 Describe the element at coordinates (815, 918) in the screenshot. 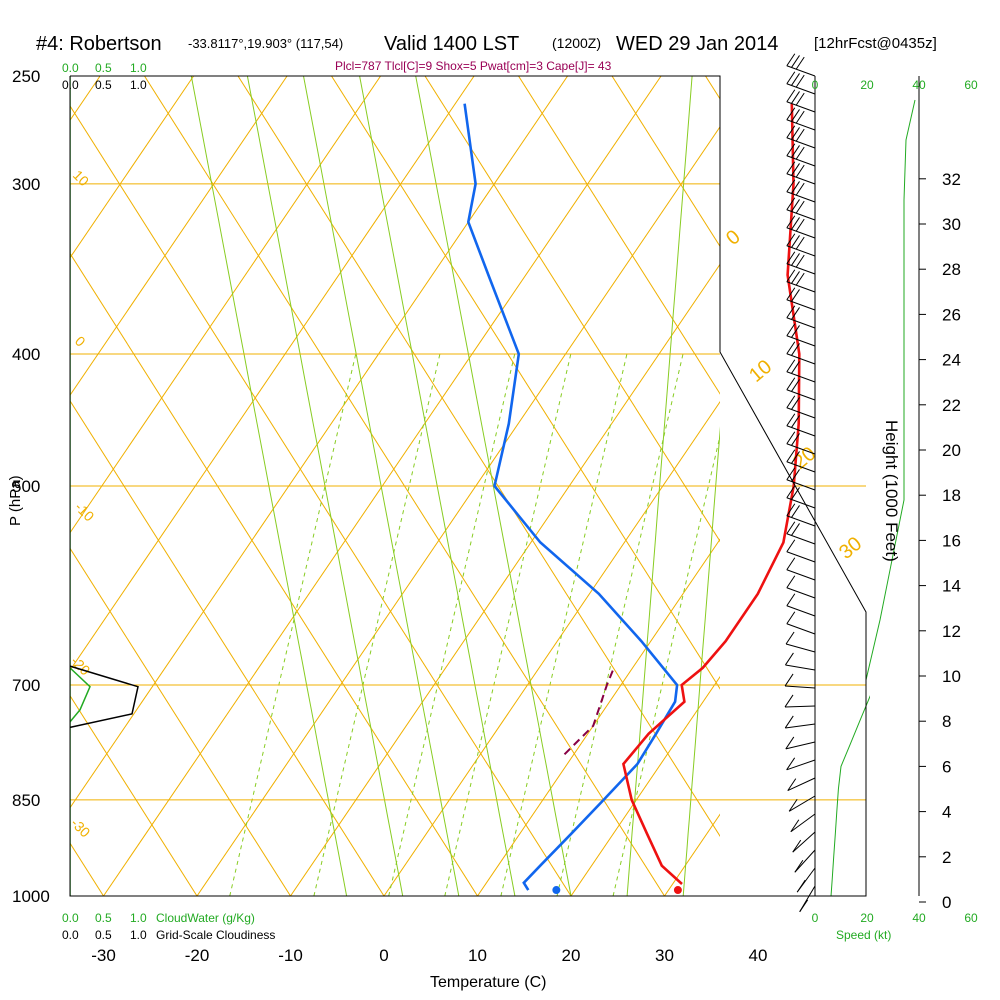

I see `speed-tick-bottom: 0` at that location.